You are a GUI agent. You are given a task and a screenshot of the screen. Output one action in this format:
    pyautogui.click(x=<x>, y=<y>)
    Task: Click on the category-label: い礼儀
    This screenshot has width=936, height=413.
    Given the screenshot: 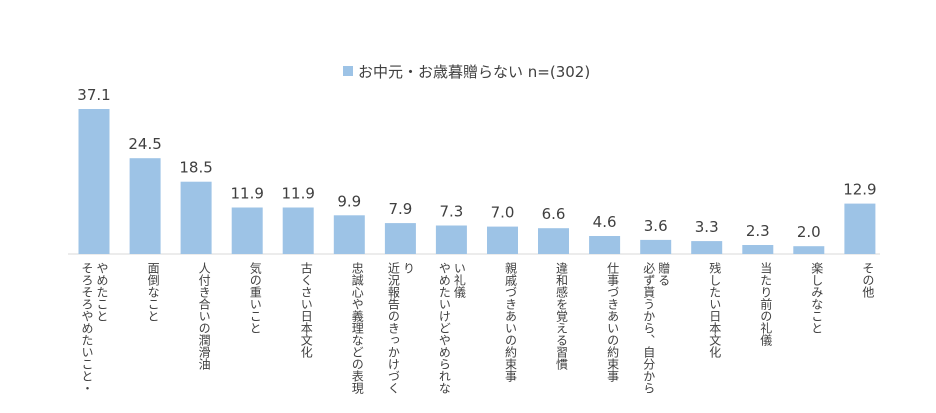 What is the action you would take?
    pyautogui.click(x=459, y=280)
    